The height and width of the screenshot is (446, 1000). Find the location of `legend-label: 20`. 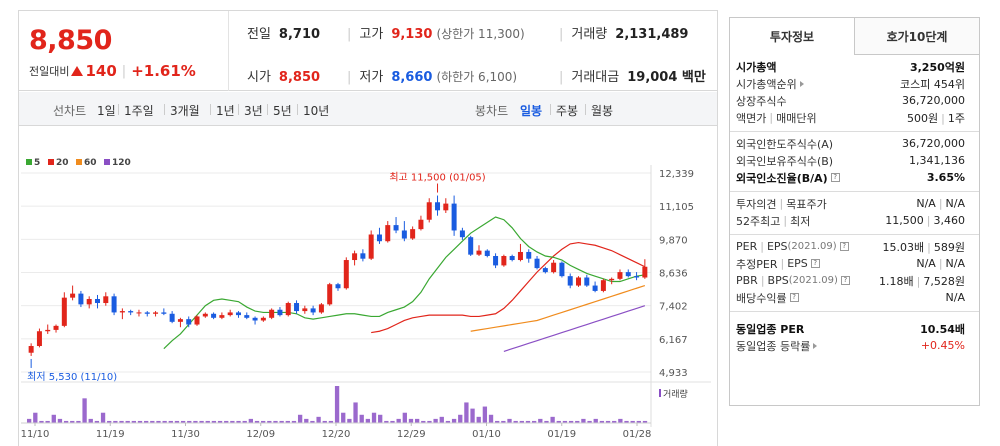

legend-label: 20 is located at coordinates (62, 163).